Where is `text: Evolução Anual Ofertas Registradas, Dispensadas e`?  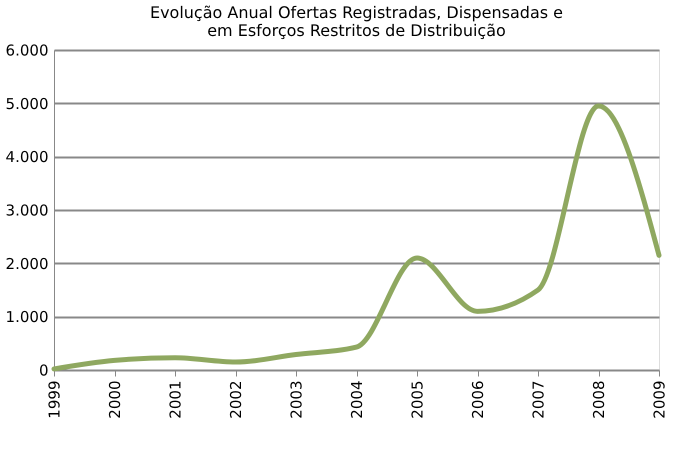
text: Evolução Anual Ofertas Registradas, Dispensadas e is located at coordinates (357, 12).